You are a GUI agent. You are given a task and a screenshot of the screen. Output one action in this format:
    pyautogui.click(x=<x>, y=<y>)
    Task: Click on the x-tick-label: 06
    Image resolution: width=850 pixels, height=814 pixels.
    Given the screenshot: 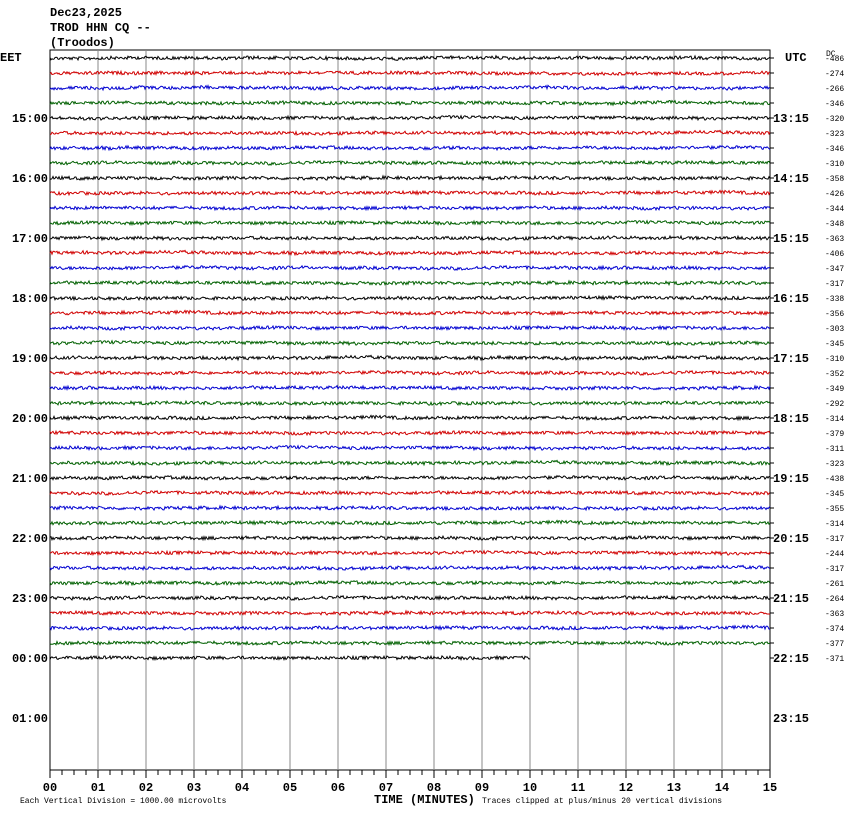 What is the action you would take?
    pyautogui.click(x=338, y=788)
    